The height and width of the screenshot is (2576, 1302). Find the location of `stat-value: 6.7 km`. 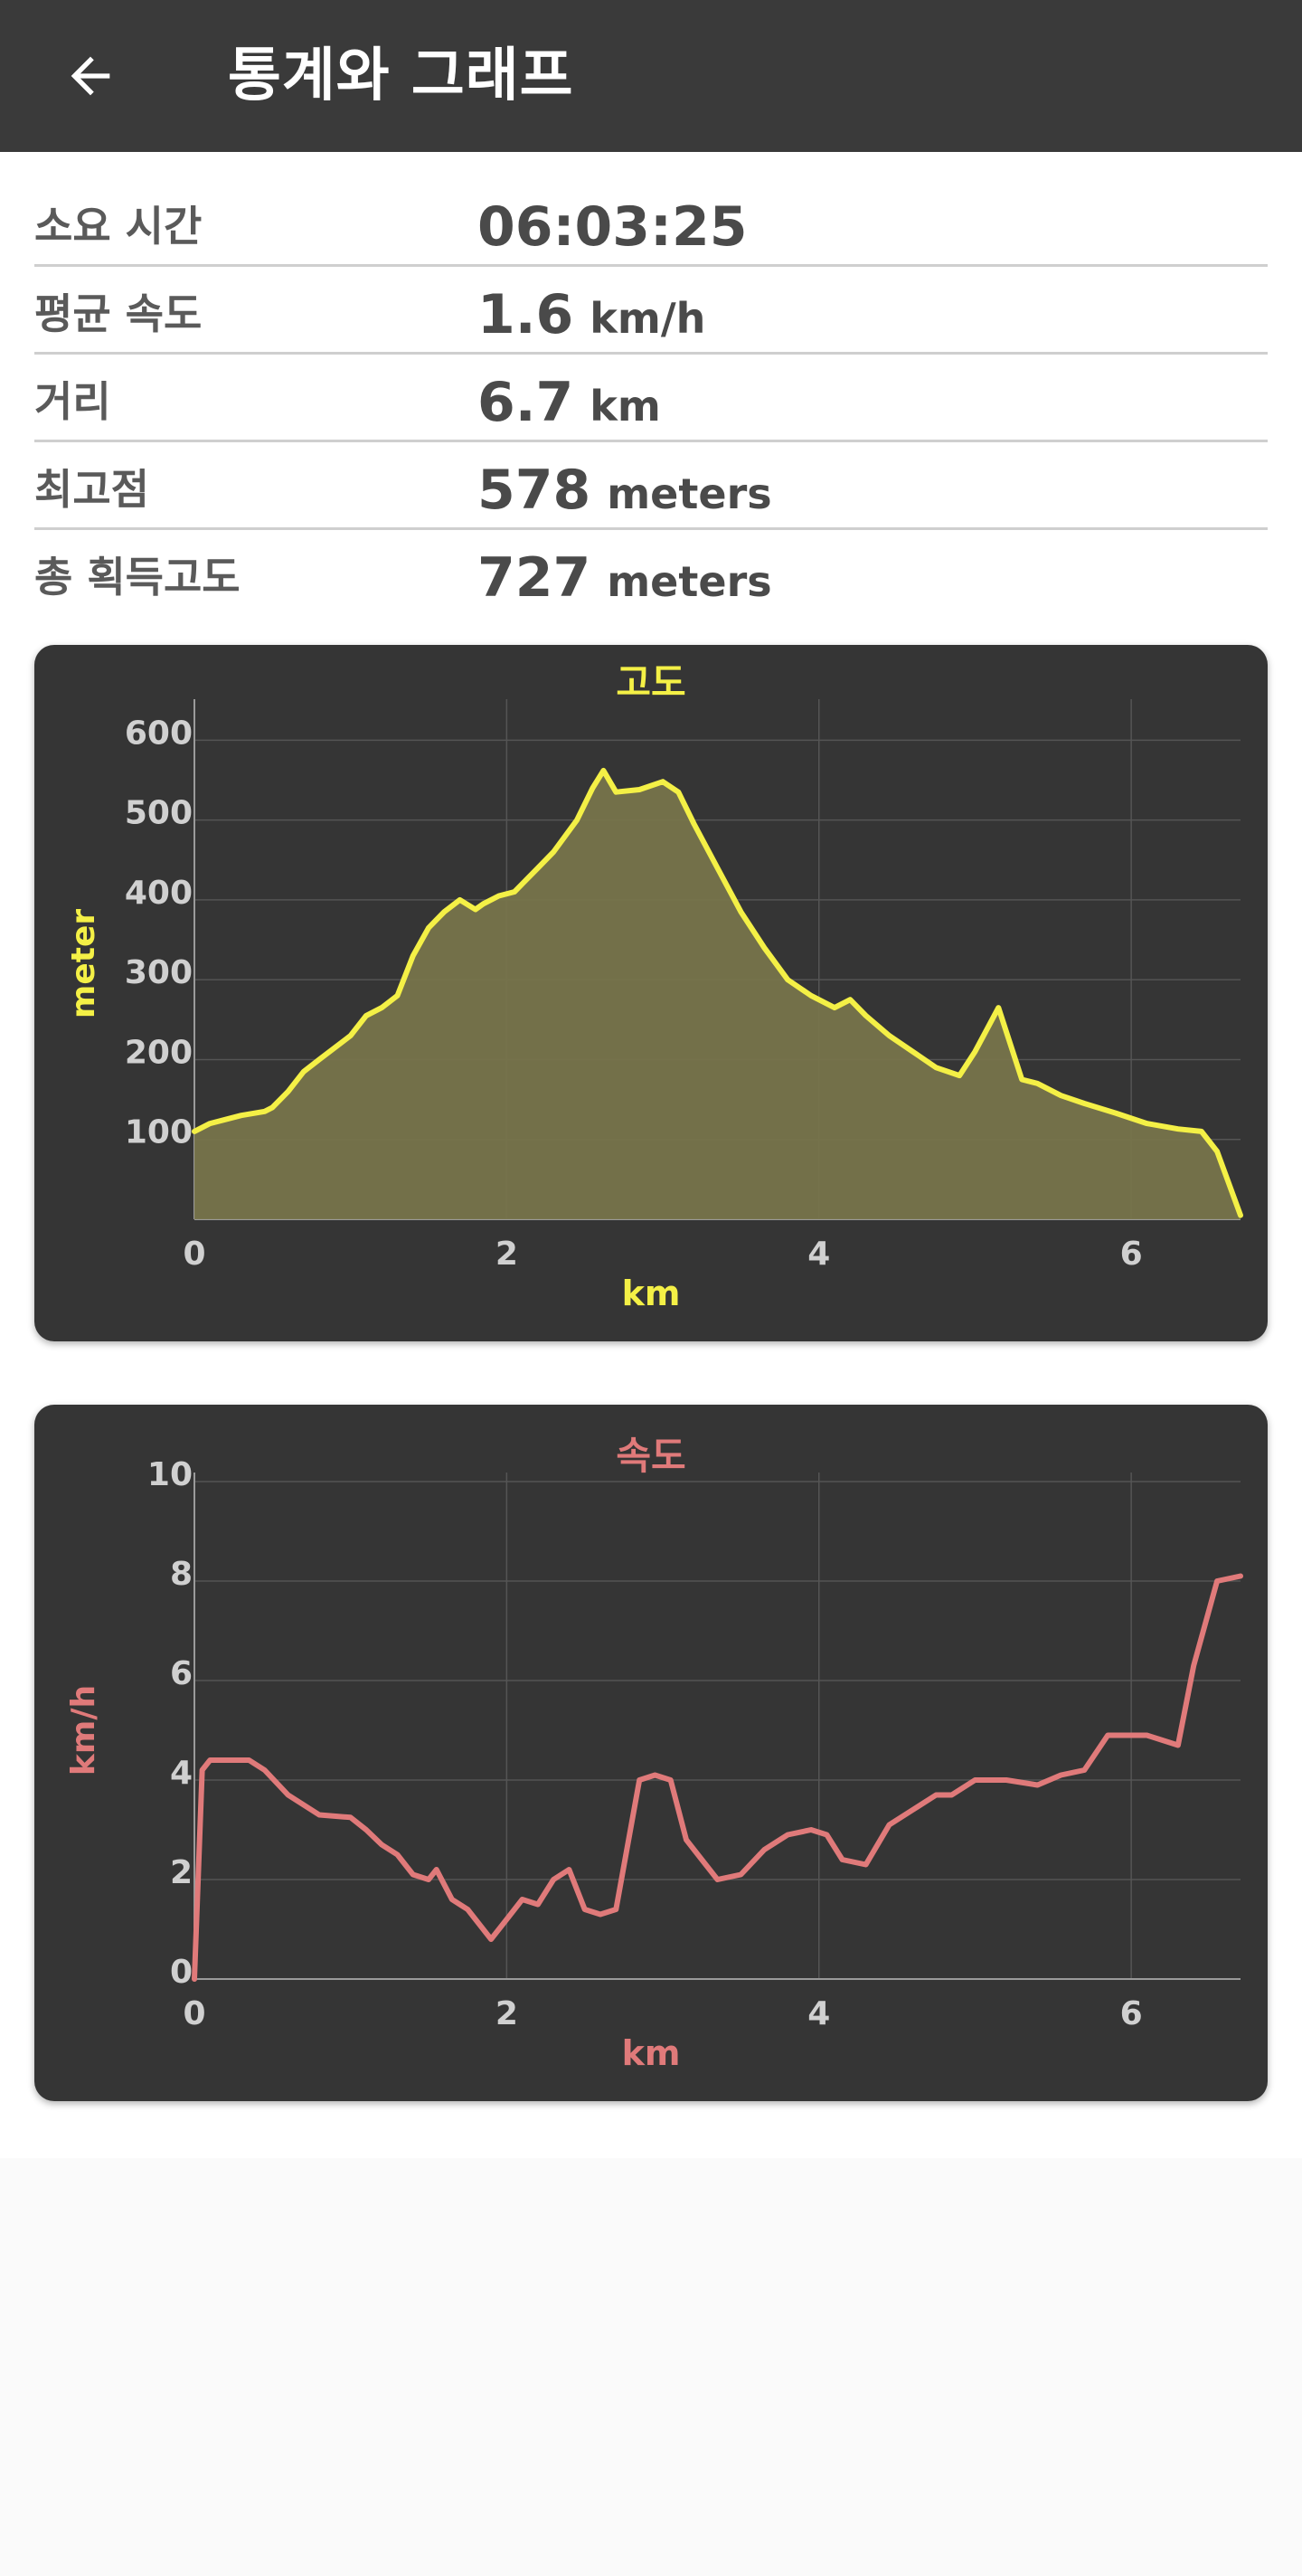

stat-value: 6.7 km is located at coordinates (569, 403).